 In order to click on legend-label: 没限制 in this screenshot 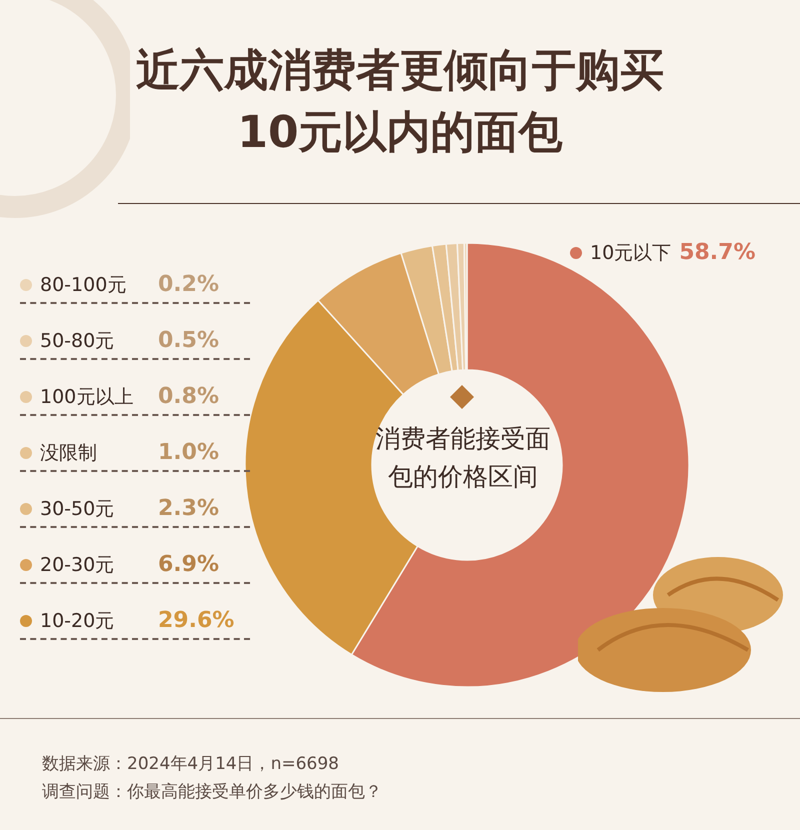, I will do `click(69, 453)`.